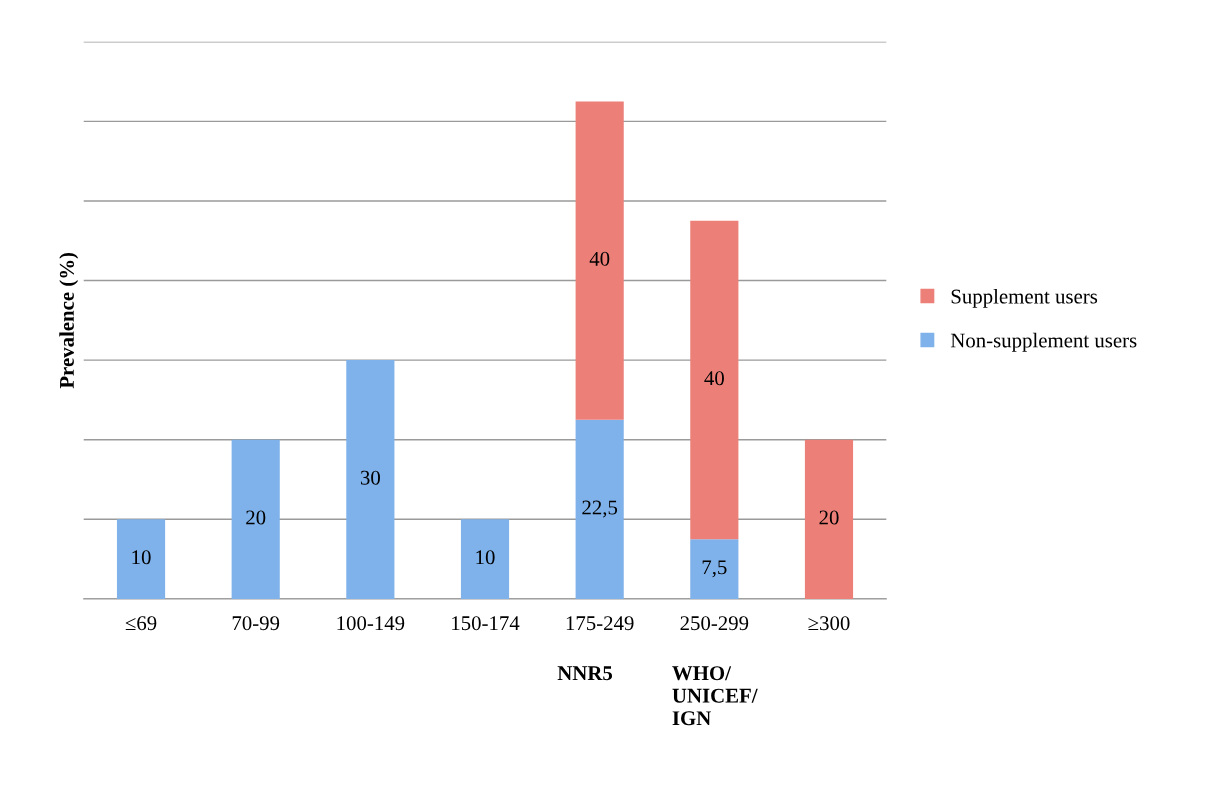  I want to click on legend-label: Non-supplement users, so click(1043, 342).